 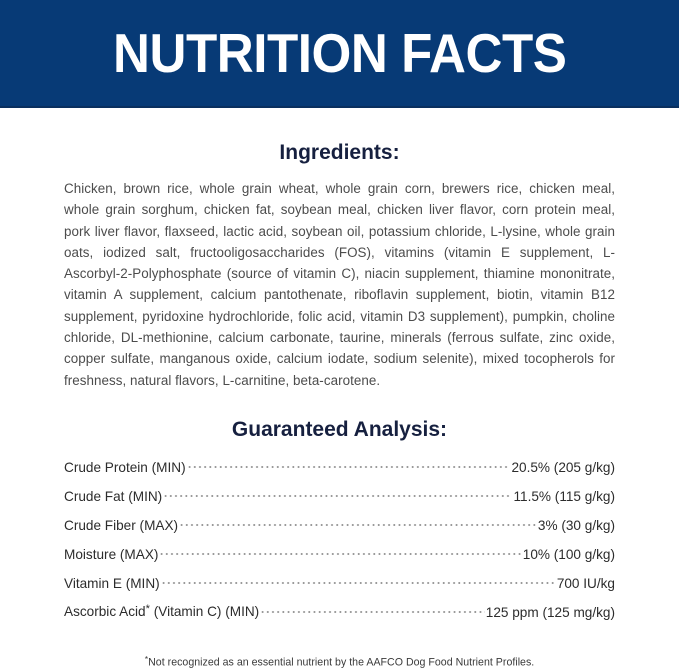 What do you see at coordinates (113, 496) in the screenshot?
I see `analysis-label: Crude Fat (MIN)` at bounding box center [113, 496].